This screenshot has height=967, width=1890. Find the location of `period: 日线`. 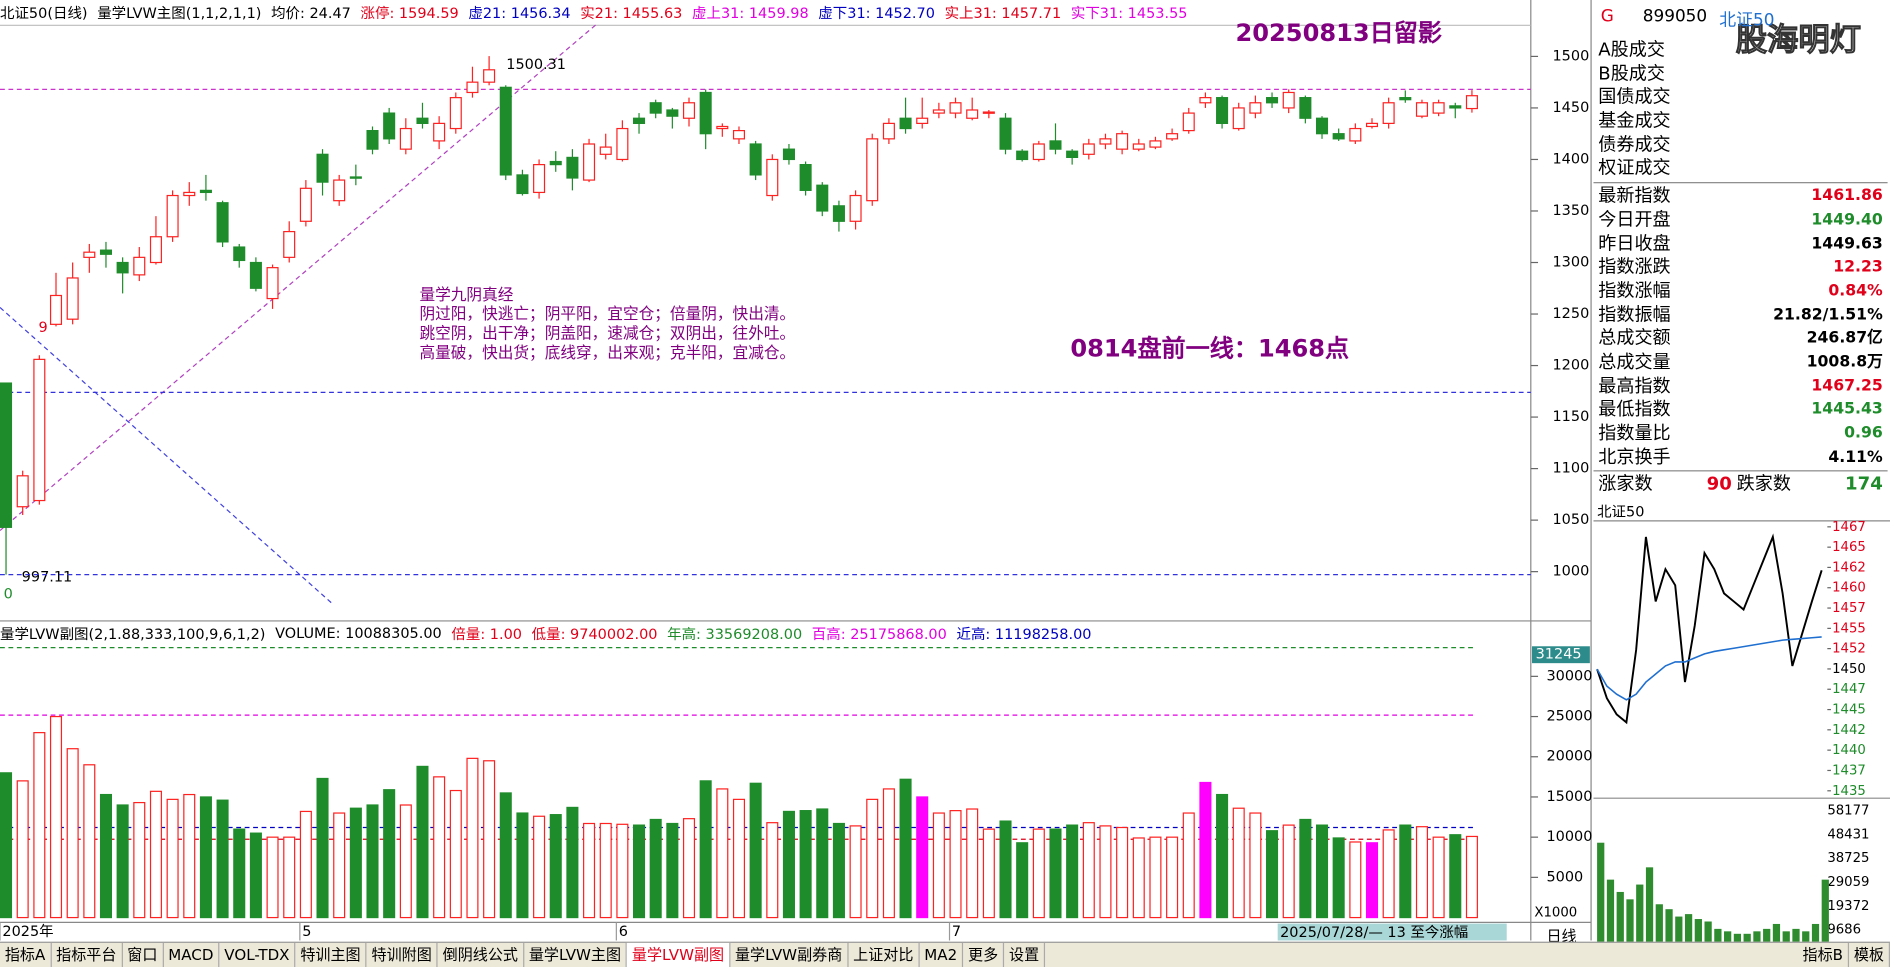

period: 日线 is located at coordinates (1561, 936).